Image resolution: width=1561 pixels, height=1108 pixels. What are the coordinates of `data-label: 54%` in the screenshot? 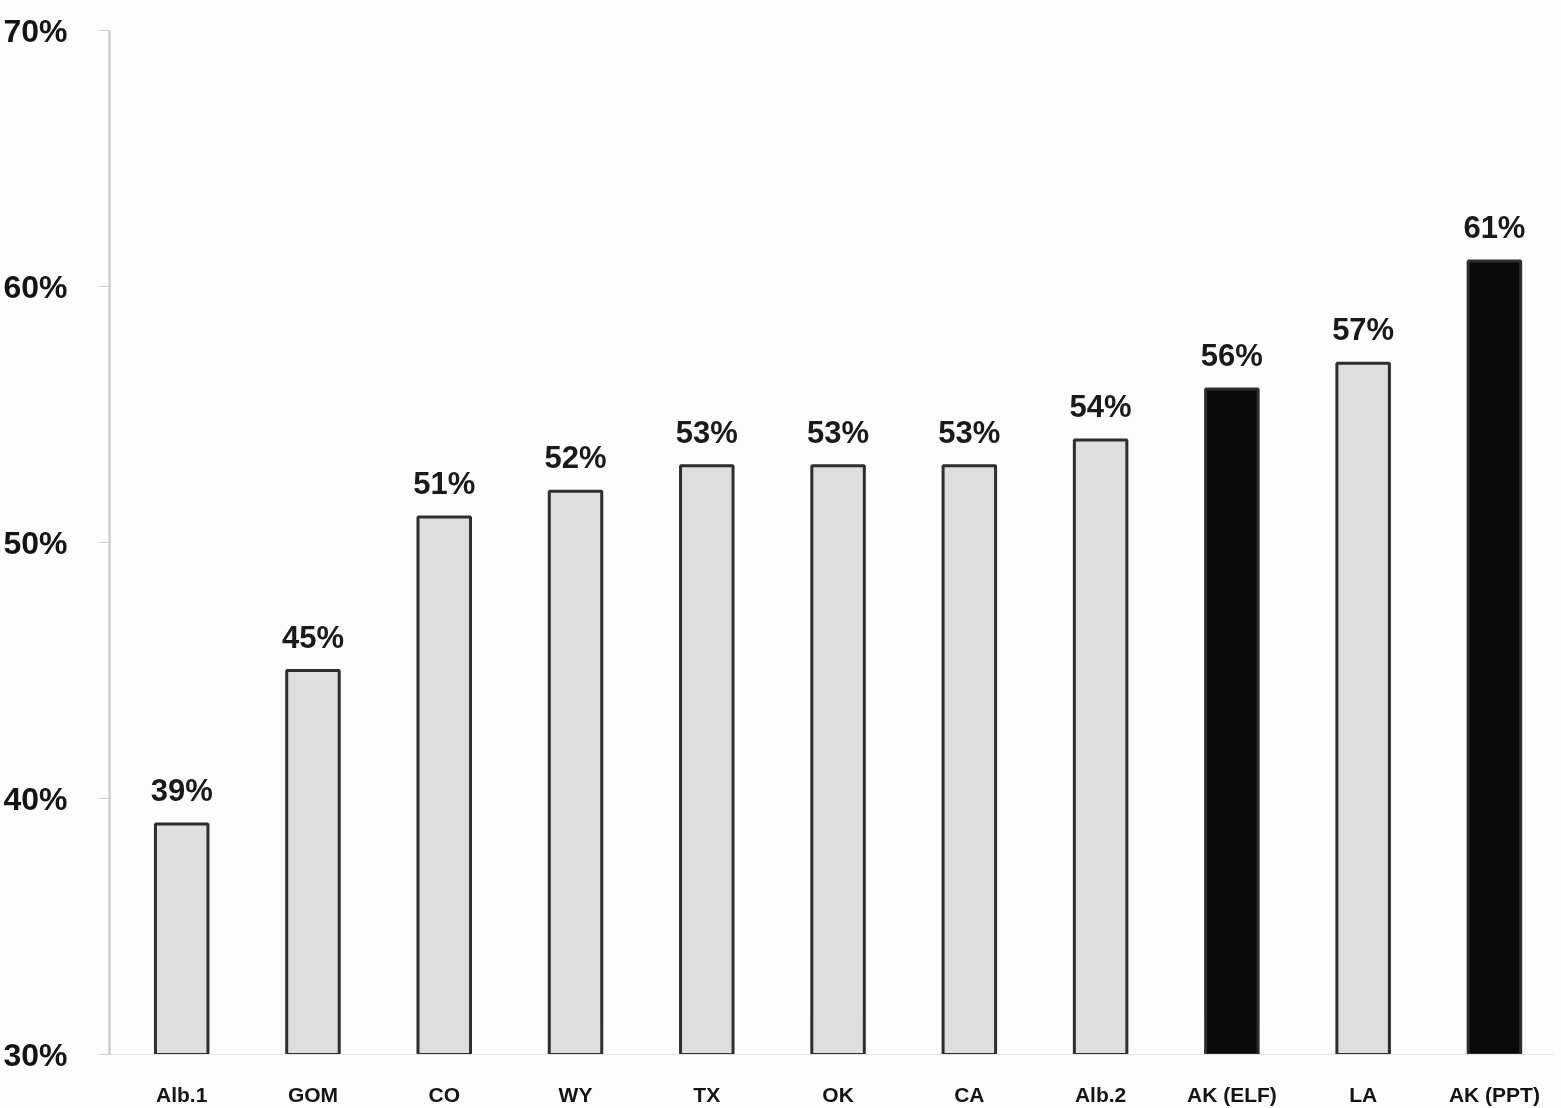 It's located at (1100, 407).